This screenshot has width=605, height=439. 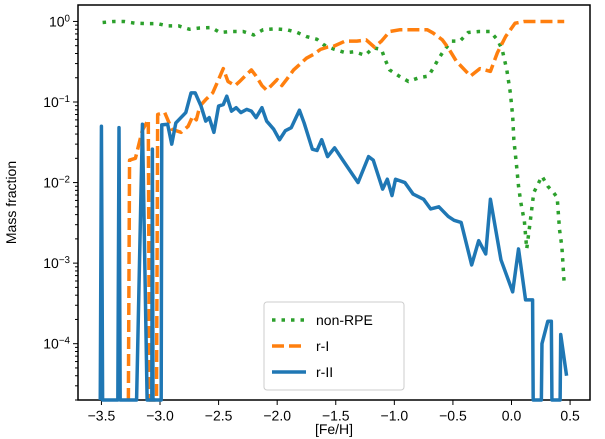 I want to click on y-tick-label: 10$^{−3}$, so click(x=57, y=263).